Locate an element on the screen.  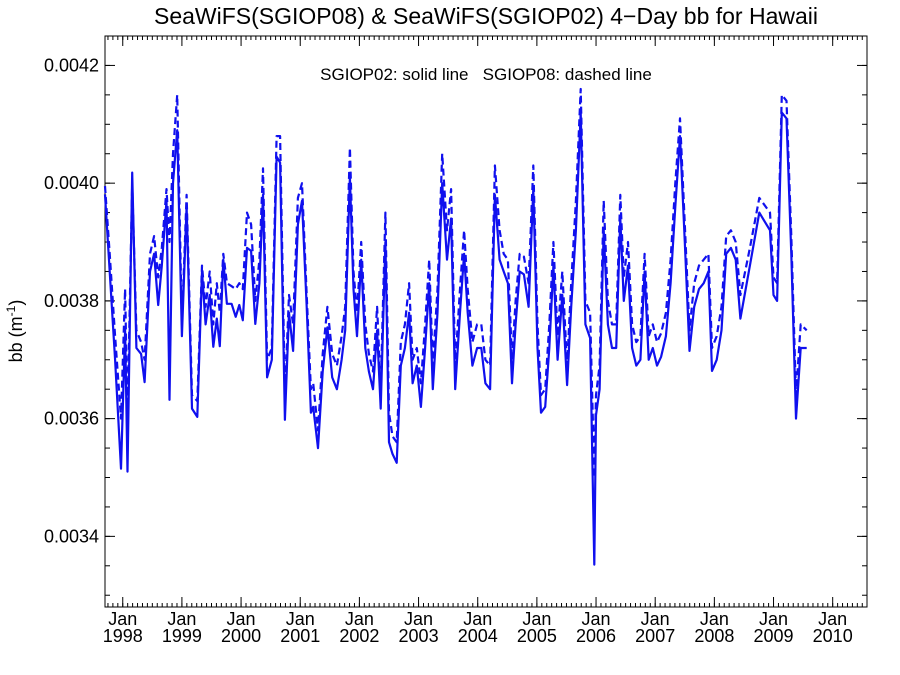
x-tick-label-year: 2007 is located at coordinates (655, 636).